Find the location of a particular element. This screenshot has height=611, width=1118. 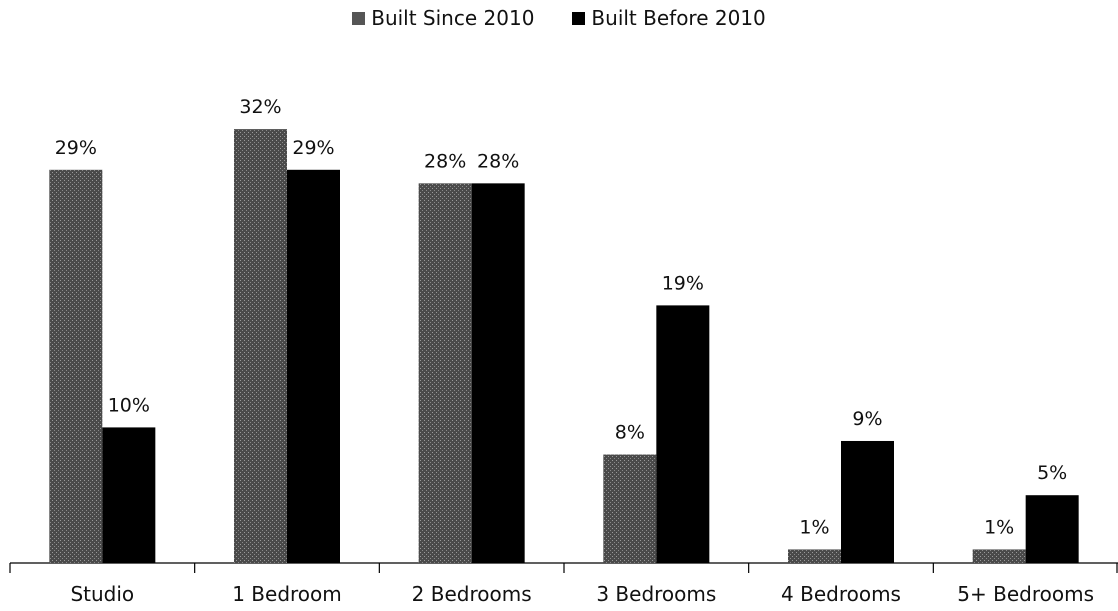

legend: Built Since 2010 Built Before 2010 is located at coordinates (559, 18).